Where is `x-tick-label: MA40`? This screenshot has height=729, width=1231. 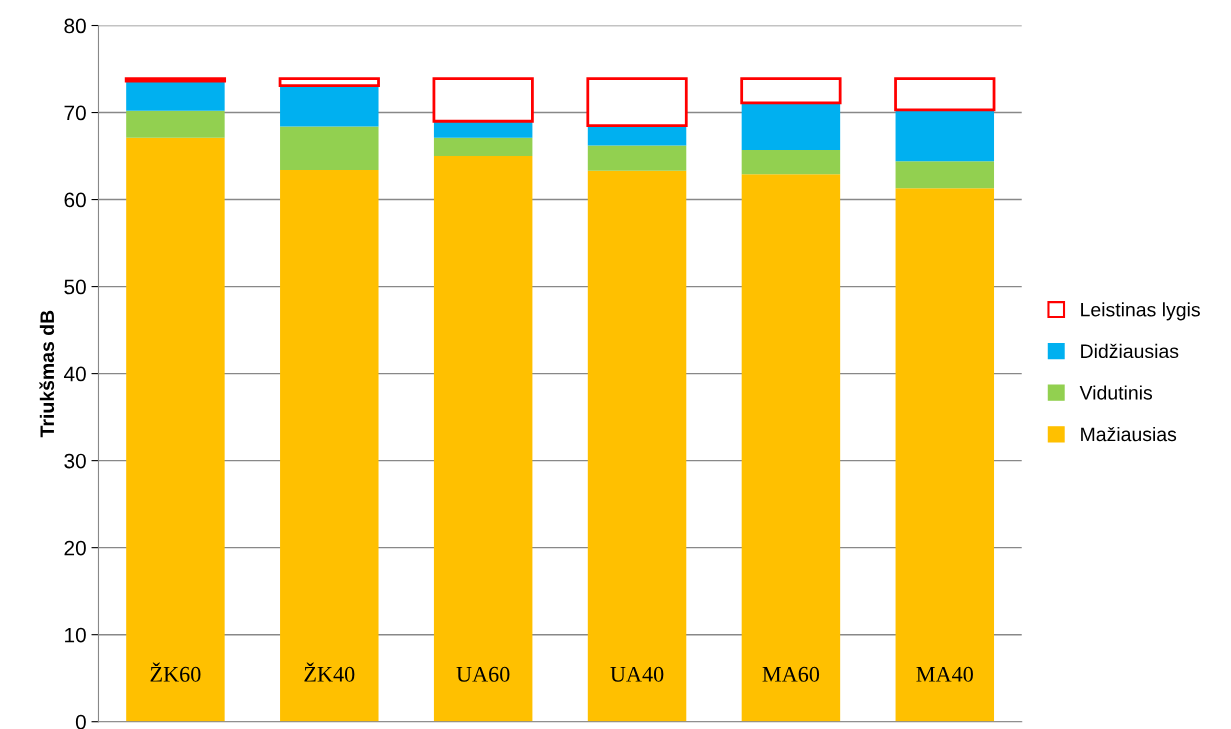
x-tick-label: MA40 is located at coordinates (944, 674).